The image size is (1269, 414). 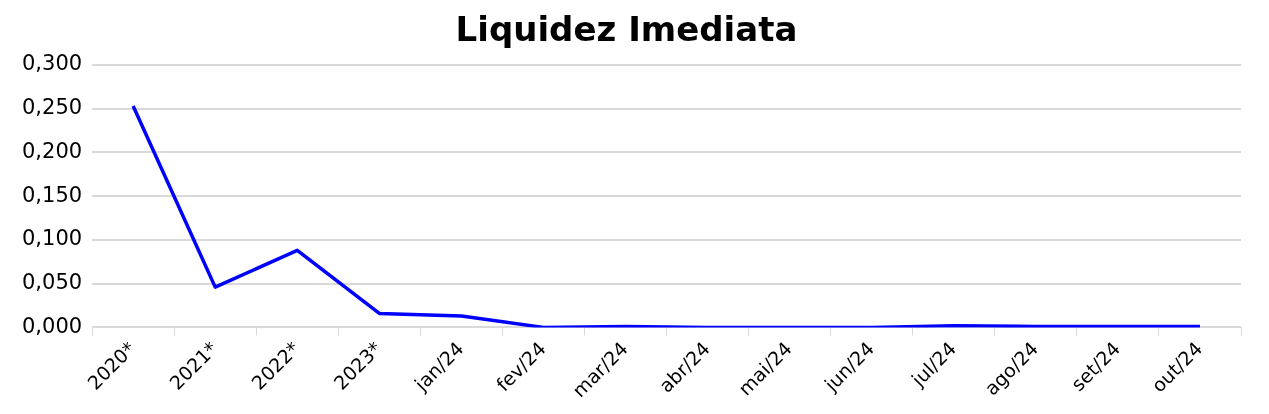 I want to click on y-tick-label: 0,100, so click(x=52, y=238).